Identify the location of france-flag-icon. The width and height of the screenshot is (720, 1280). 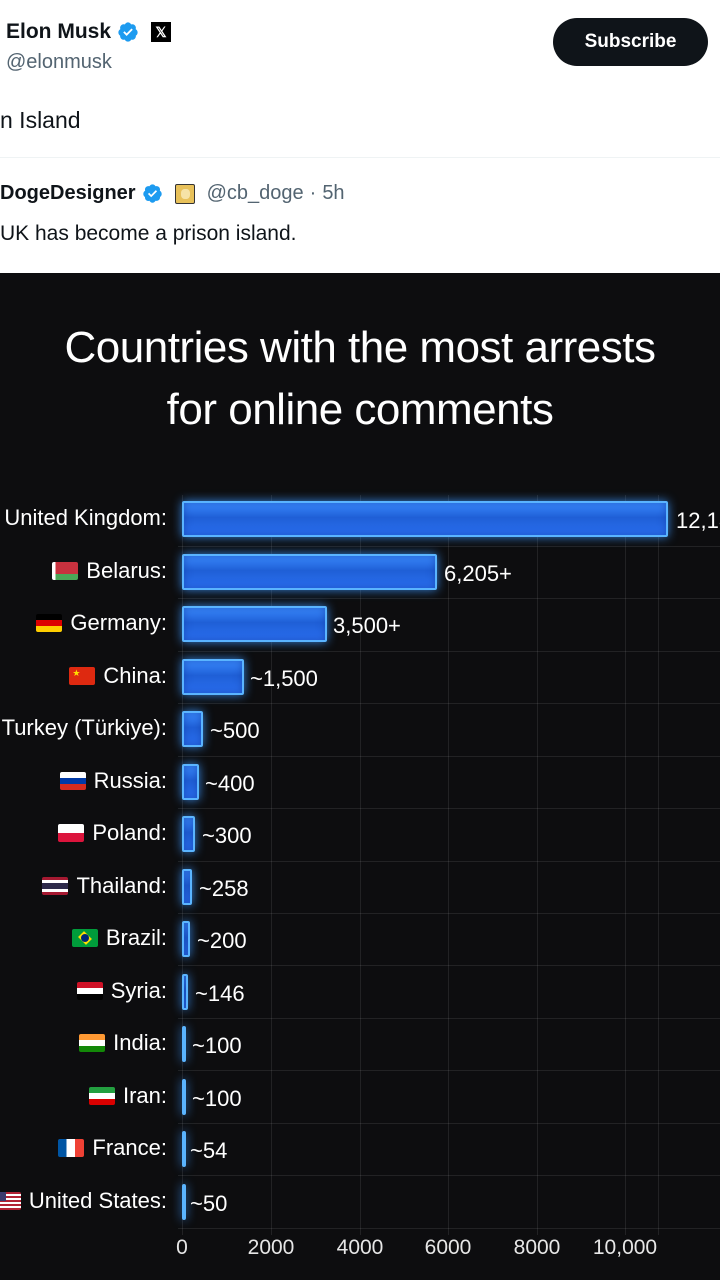
(71, 1148).